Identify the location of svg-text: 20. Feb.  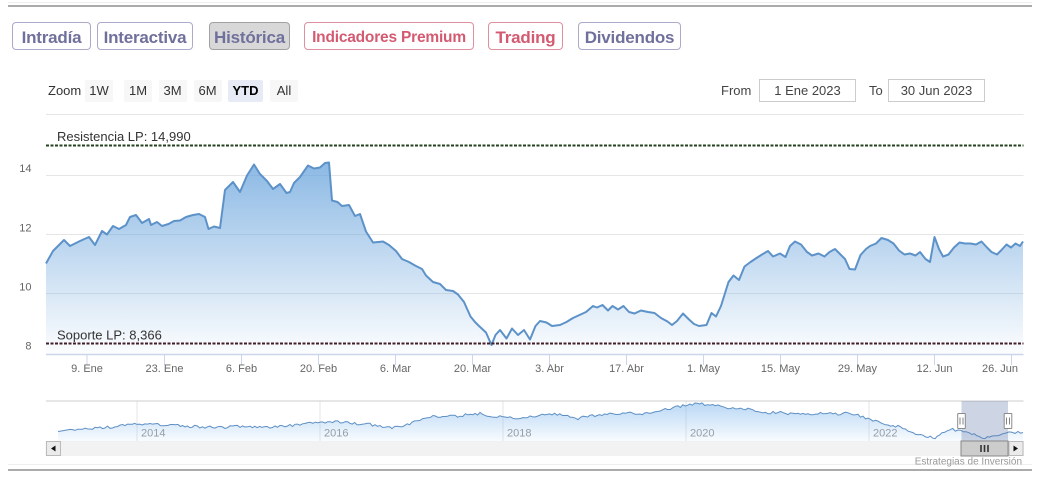
(318, 369).